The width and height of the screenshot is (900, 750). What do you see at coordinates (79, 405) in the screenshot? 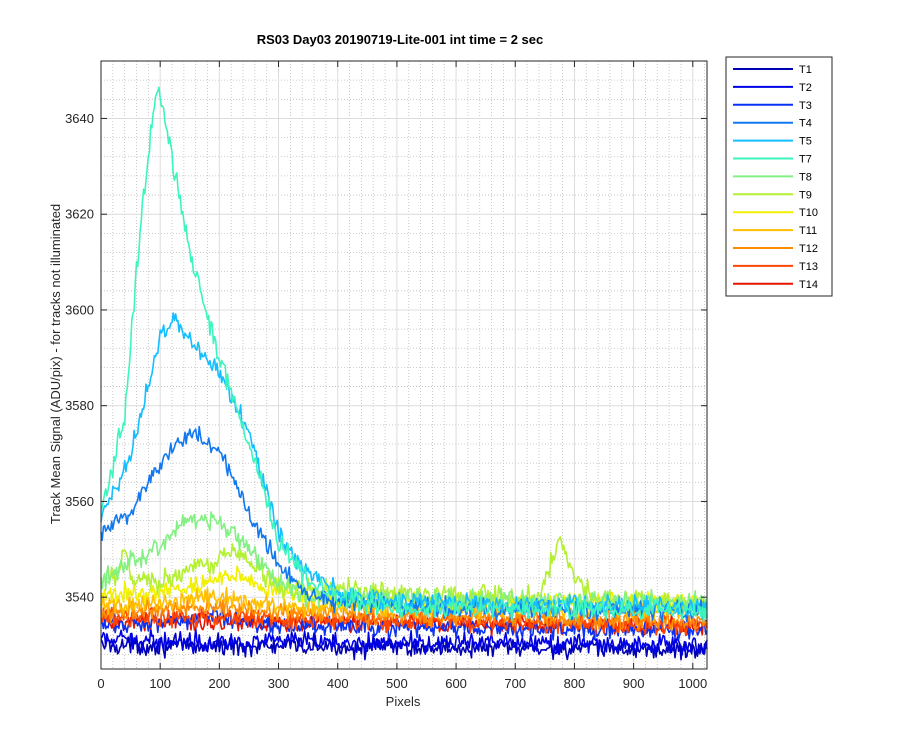
I see `y-tick-label: 3580` at bounding box center [79, 405].